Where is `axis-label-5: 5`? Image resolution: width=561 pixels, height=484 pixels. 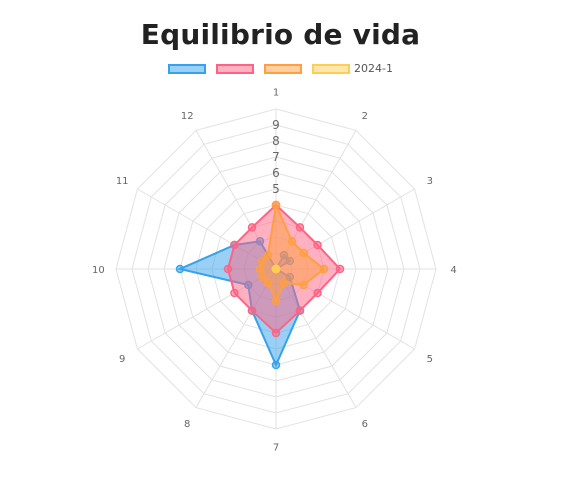 axis-label-5: 5 is located at coordinates (430, 359).